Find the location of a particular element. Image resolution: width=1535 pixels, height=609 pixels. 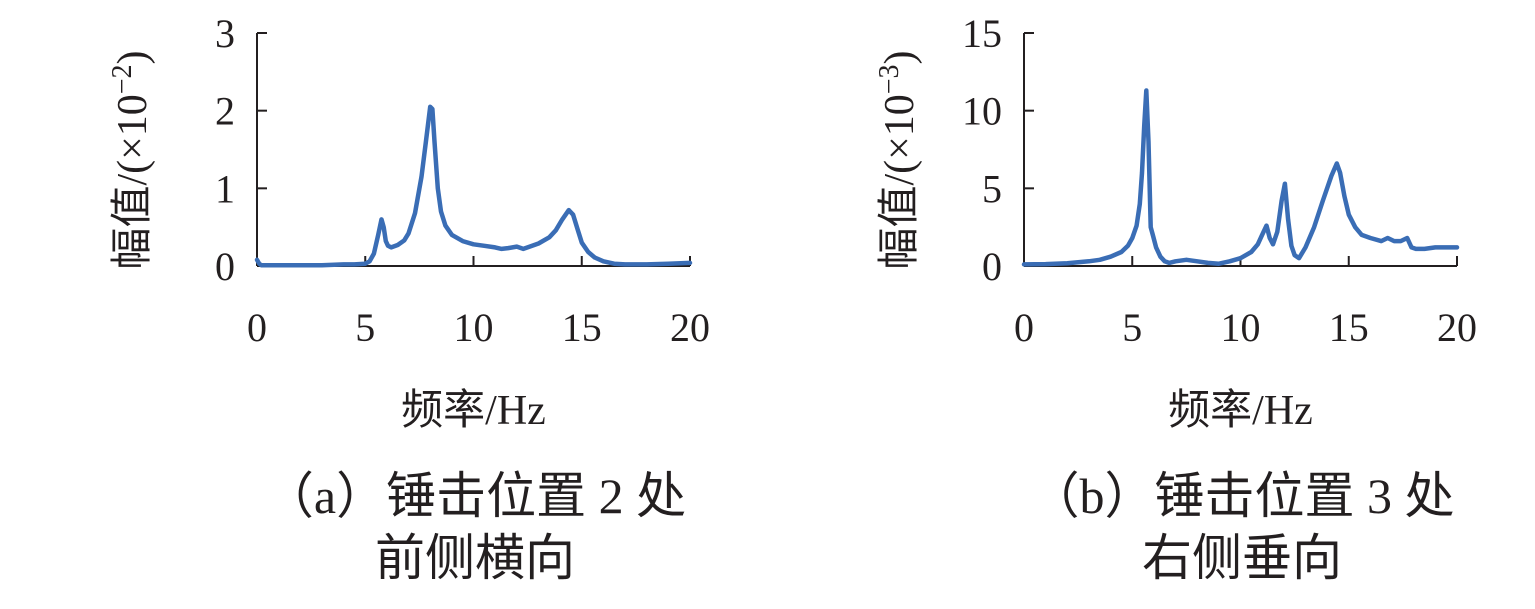

caption-a-line-2: 前侧横向 is located at coordinates (475, 558).